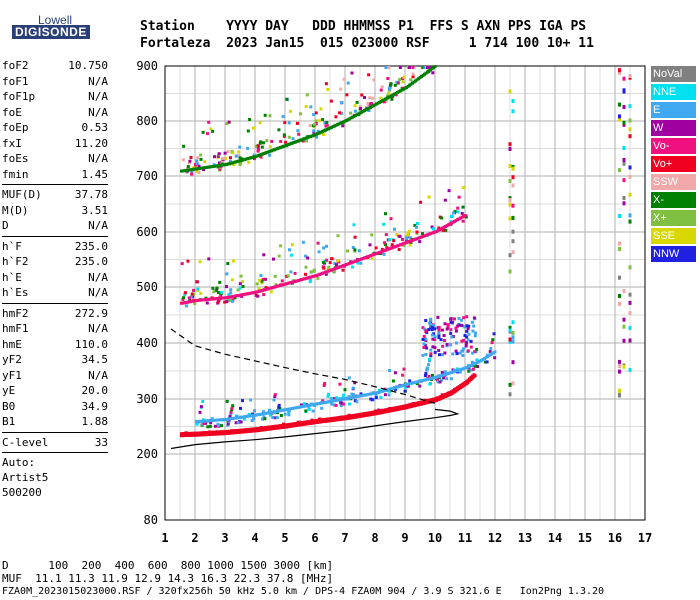 Image resolution: width=700 pixels, height=600 pixels. What do you see at coordinates (55, 97) in the screenshot?
I see `param-row: foF1p N/A` at bounding box center [55, 97].